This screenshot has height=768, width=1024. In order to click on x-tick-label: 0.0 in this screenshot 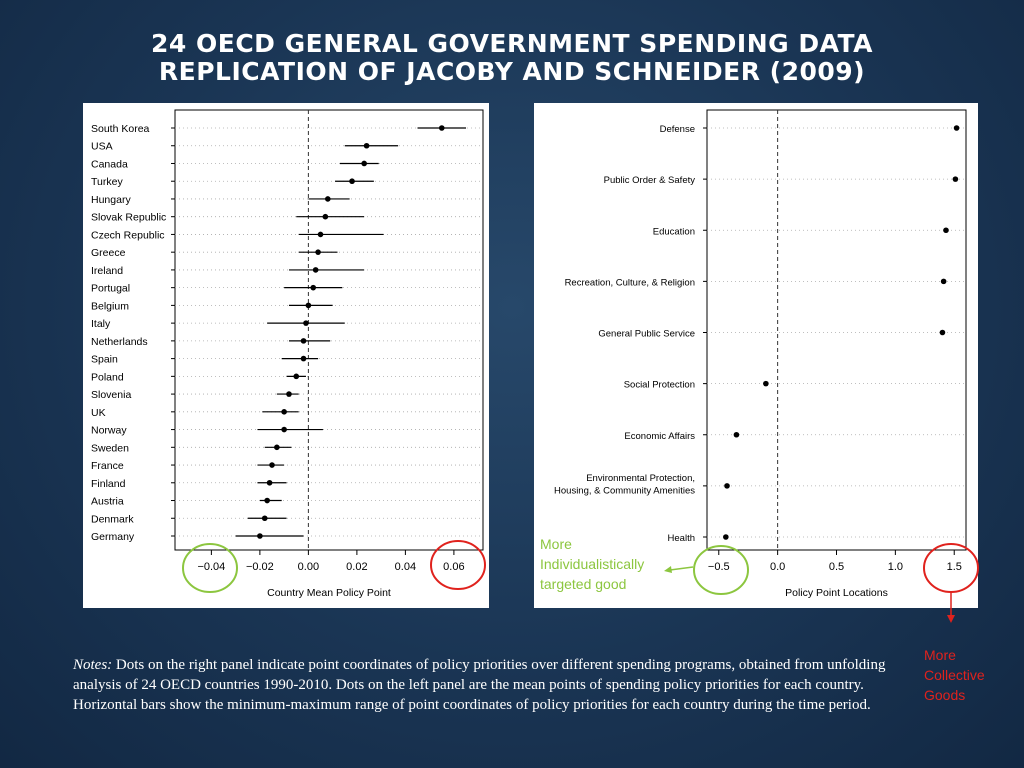, I will do `click(777, 567)`.